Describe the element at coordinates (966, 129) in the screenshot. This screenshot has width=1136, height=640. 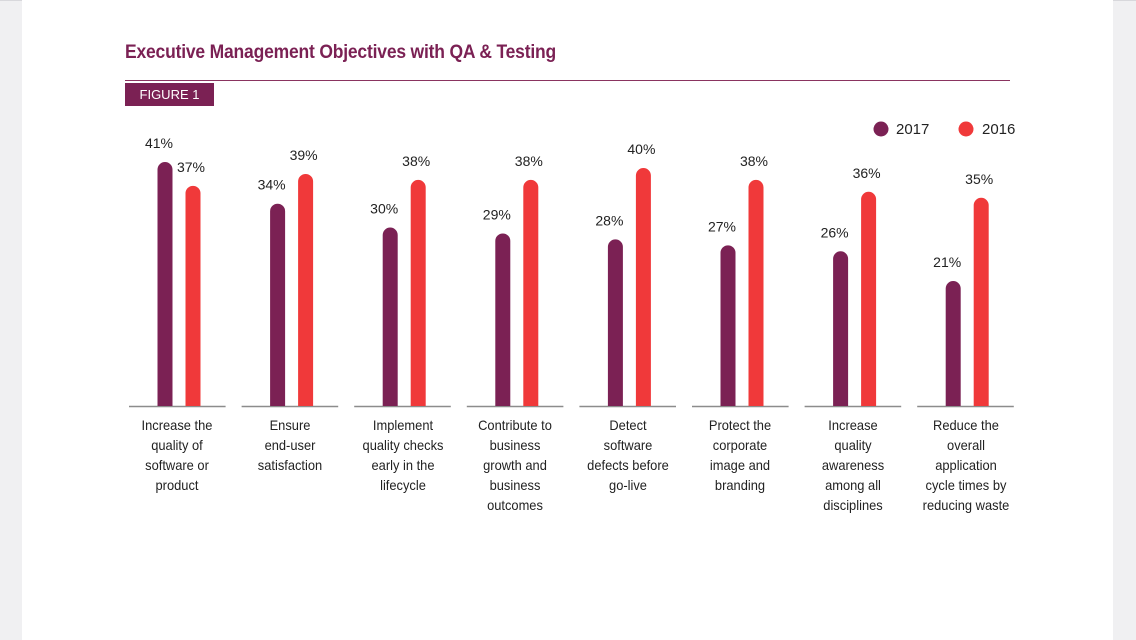
I see `legend-swatch-2016` at that location.